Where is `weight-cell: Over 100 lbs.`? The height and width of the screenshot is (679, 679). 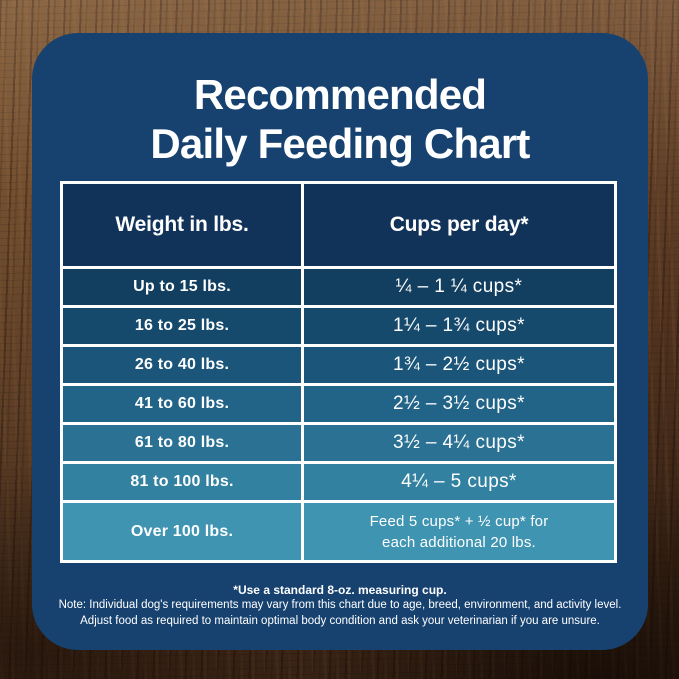 weight-cell: Over 100 lbs. is located at coordinates (182, 531).